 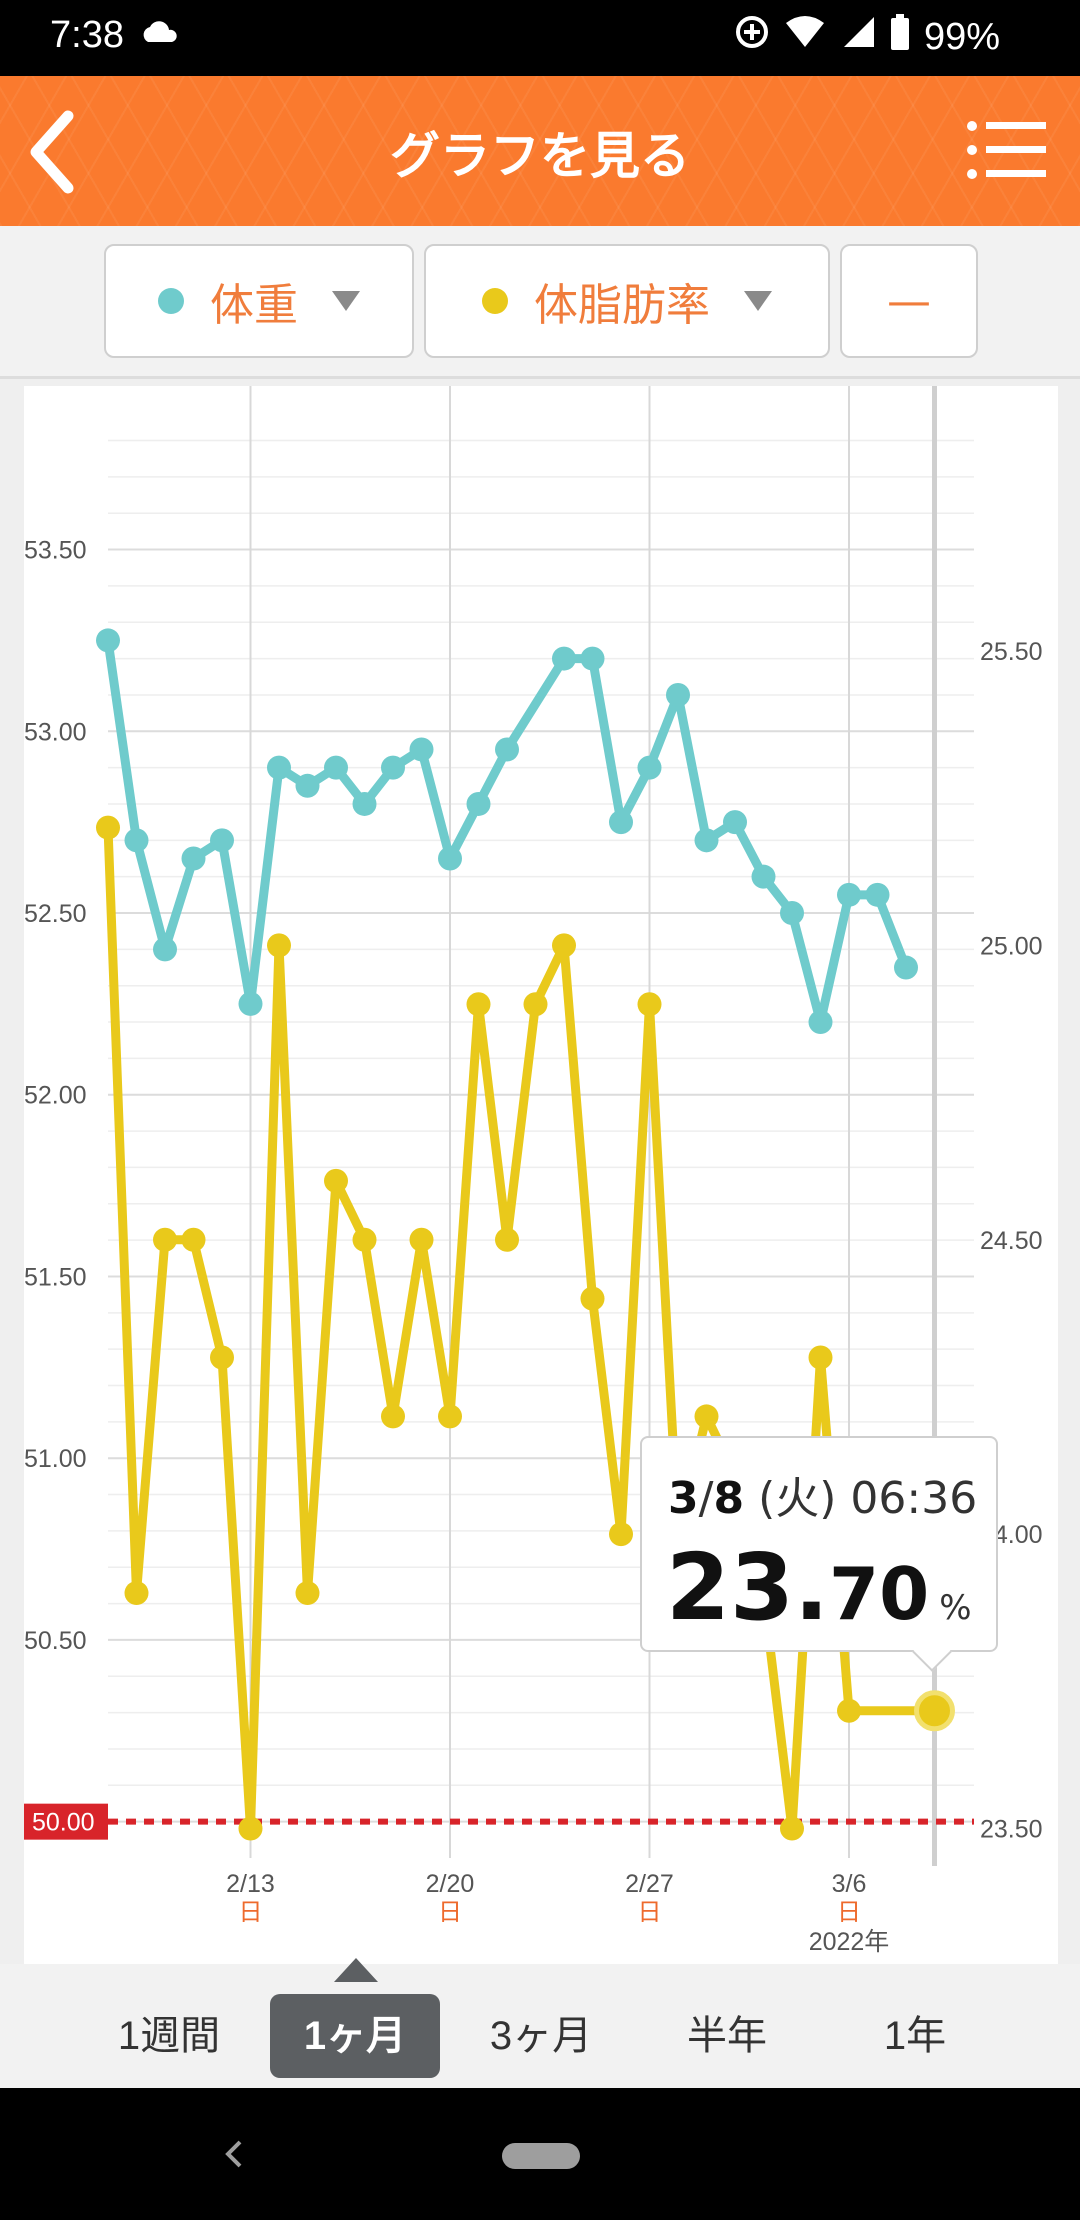 I want to click on target-line-label: 50.00, so click(x=63, y=1823).